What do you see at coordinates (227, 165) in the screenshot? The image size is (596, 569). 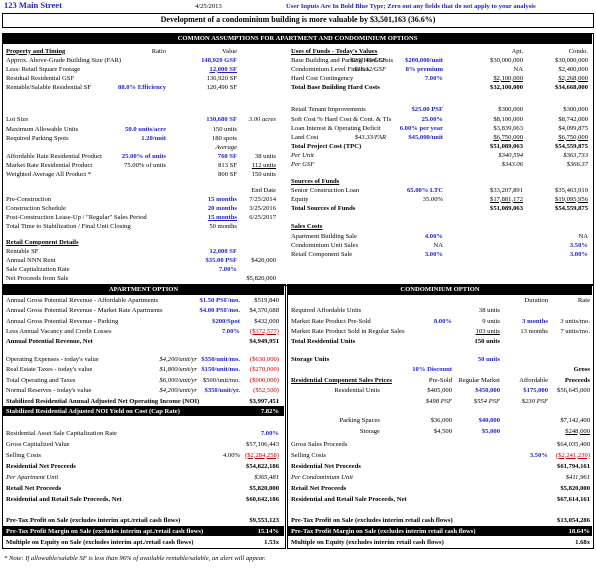 I see `cell-value: 813 SF` at bounding box center [227, 165].